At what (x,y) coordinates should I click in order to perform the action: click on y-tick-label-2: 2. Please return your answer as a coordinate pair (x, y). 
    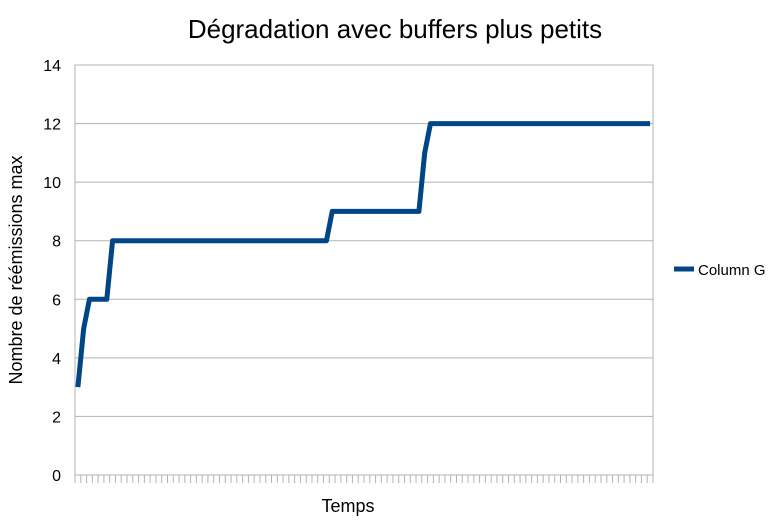
    Looking at the image, I should click on (56, 417).